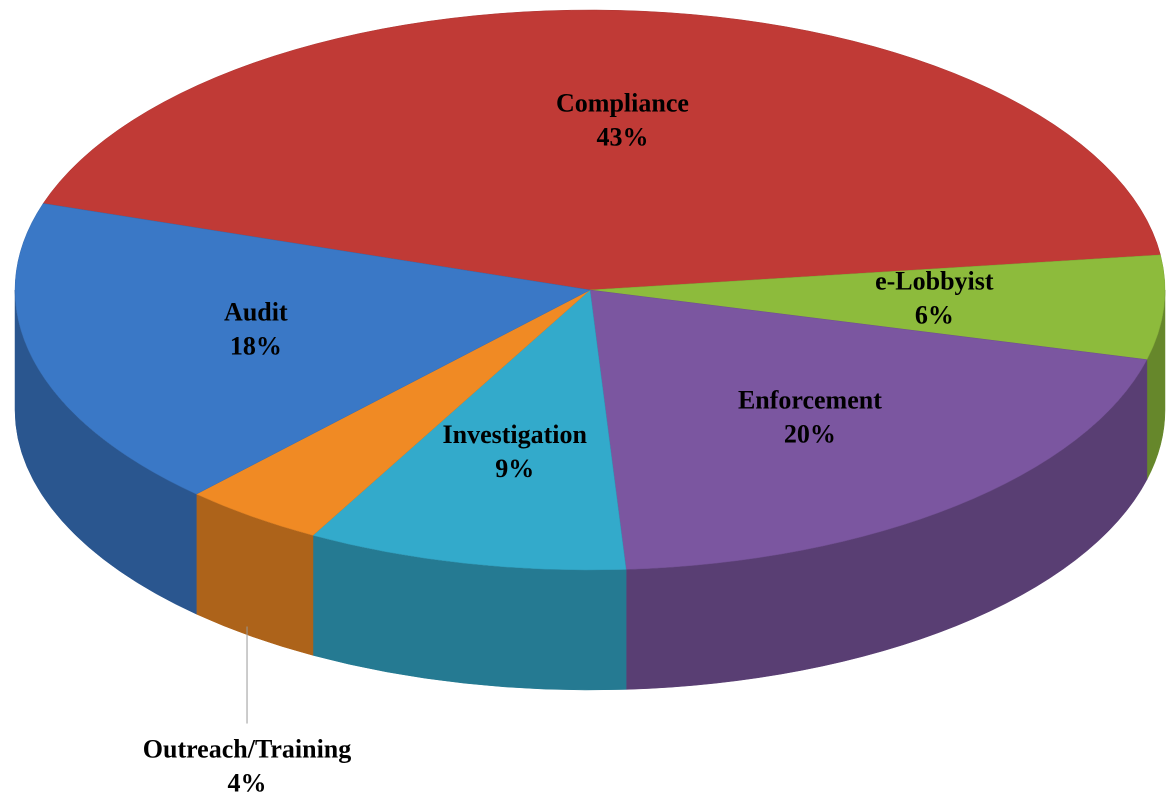 This screenshot has width=1166, height=812. Describe the element at coordinates (934, 315) in the screenshot. I see `slice-value-label: 6%` at that location.